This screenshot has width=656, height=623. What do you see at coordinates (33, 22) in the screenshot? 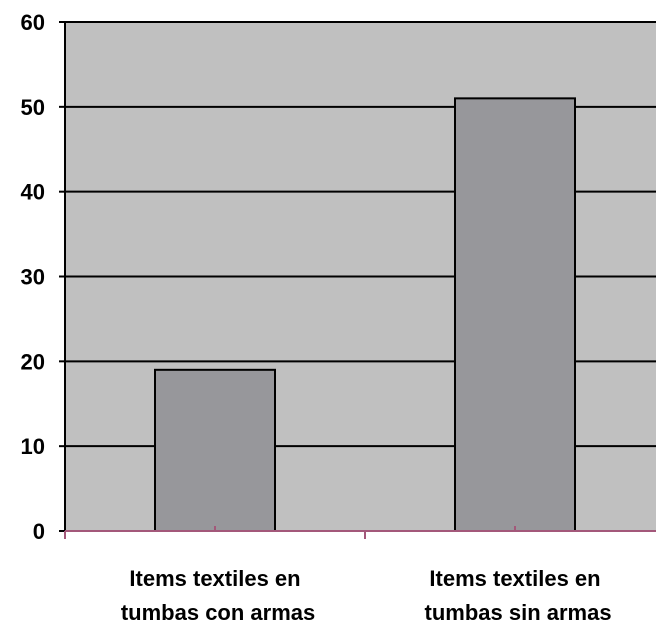
I see `y-tick-label: 60` at bounding box center [33, 22].